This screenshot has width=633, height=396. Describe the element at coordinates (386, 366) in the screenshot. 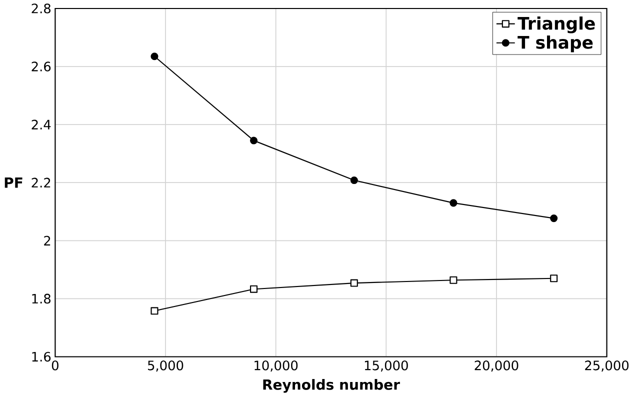

I see `x-tick-label: 15,000` at that location.